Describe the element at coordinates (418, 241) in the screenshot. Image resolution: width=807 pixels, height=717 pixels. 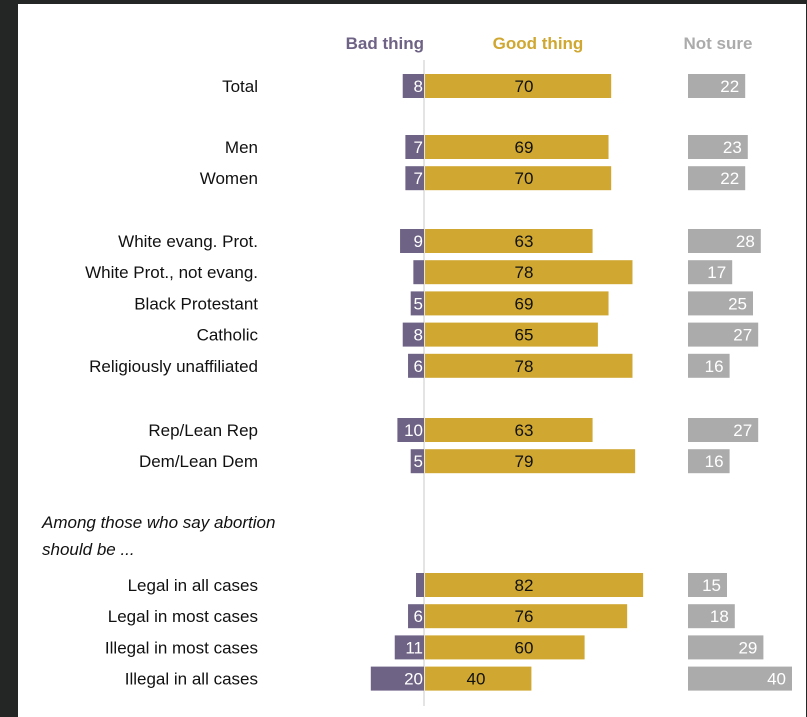
I see `value-bad-thing: 9` at that location.